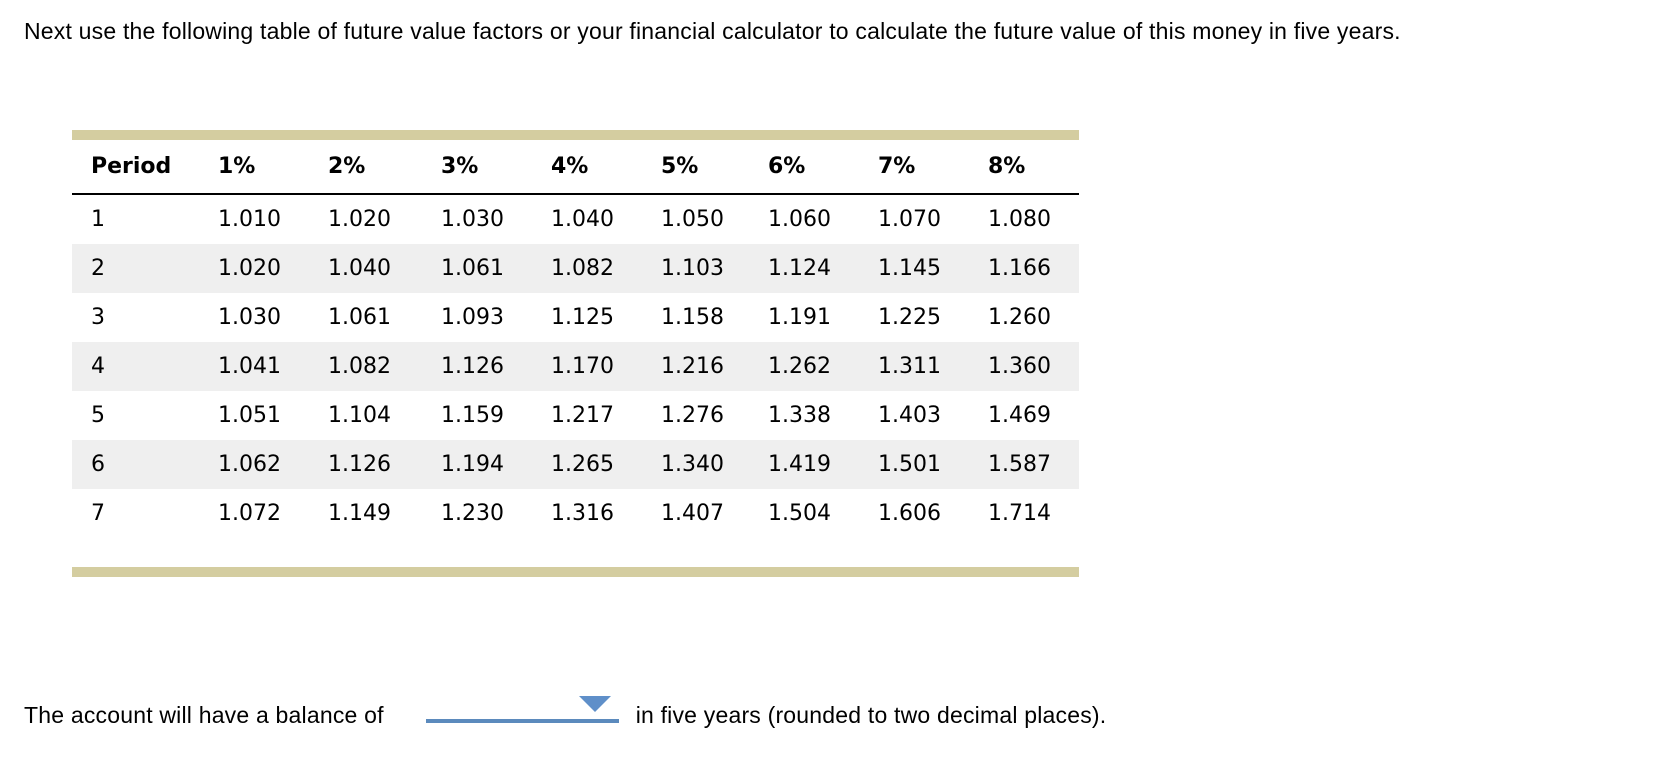 The height and width of the screenshot is (776, 1672). Describe the element at coordinates (909, 317) in the screenshot. I see `factor-cell: 1.225` at that location.